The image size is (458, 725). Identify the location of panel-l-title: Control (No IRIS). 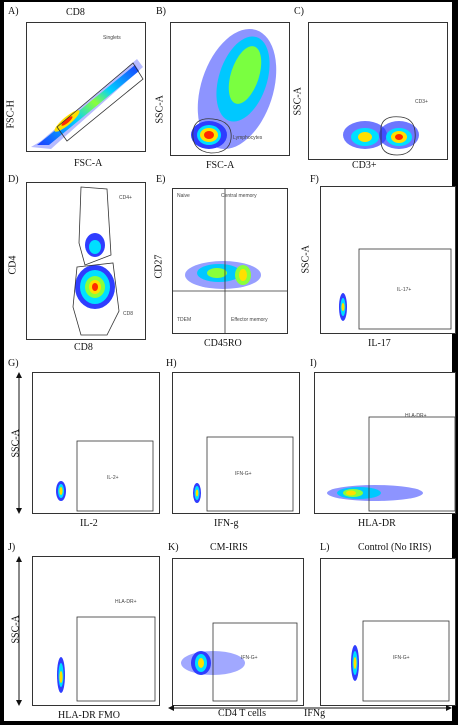
(395, 547).